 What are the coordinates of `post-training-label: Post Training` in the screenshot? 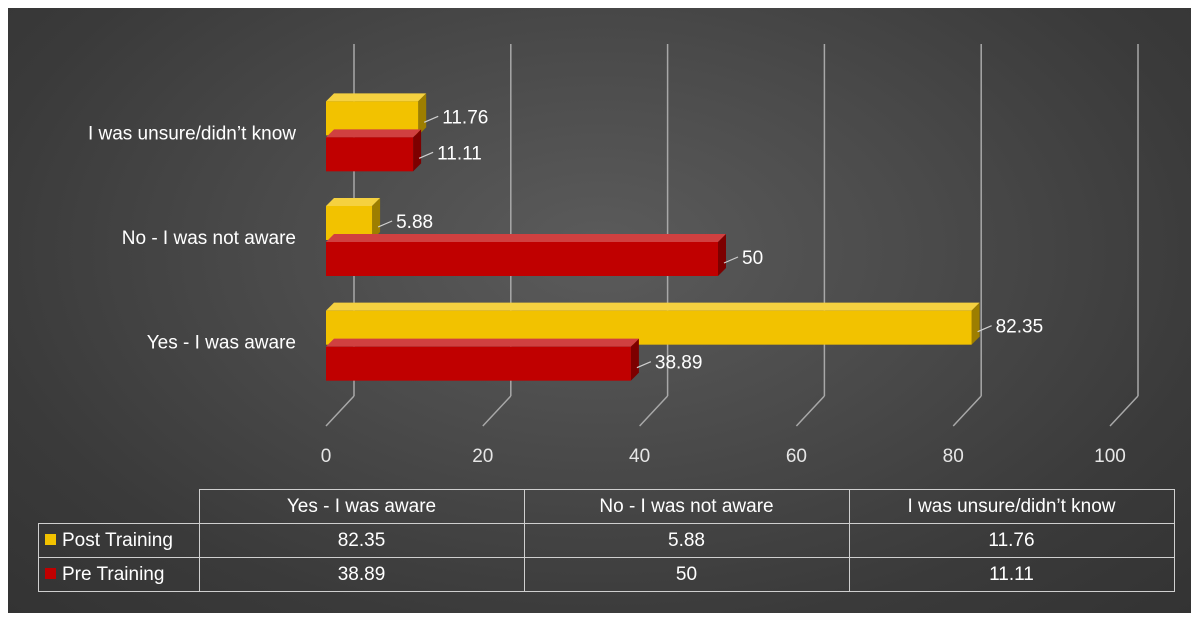 It's located at (117, 540).